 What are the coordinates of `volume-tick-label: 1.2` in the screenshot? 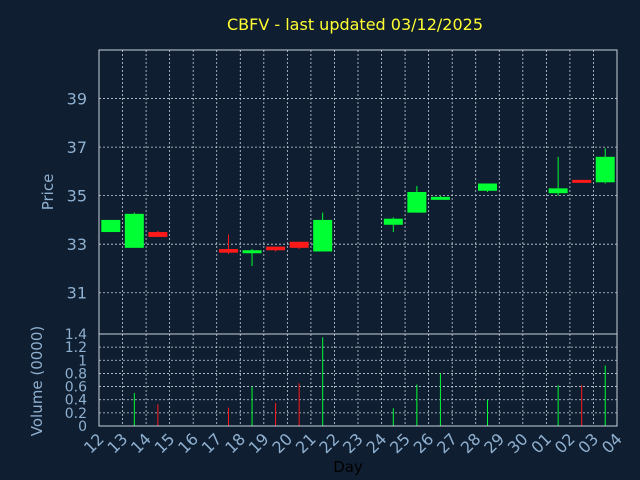 It's located at (76, 348).